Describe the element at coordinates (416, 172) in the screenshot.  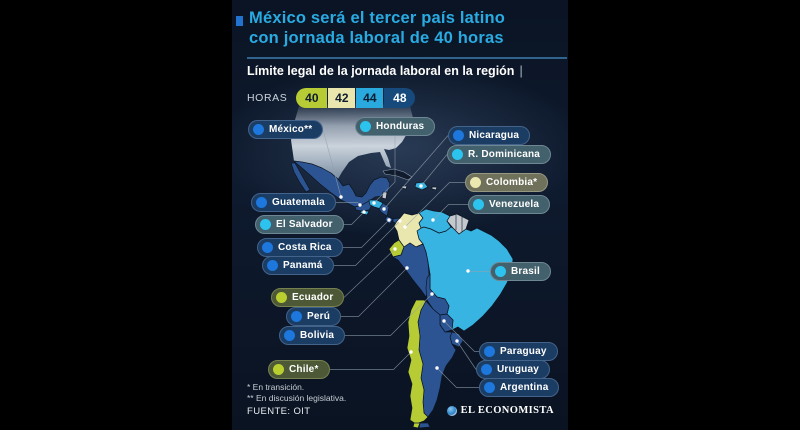
I see `connector-nicaragua` at that location.